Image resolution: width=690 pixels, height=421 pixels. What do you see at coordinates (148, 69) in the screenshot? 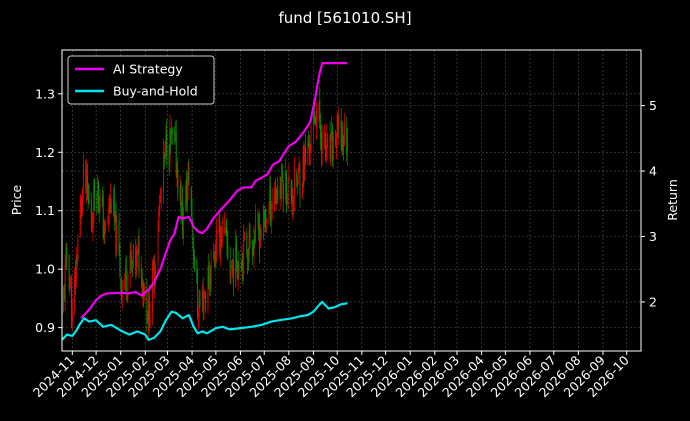
I see `legend-label-ai-strategy: AI Strategy` at bounding box center [148, 69].